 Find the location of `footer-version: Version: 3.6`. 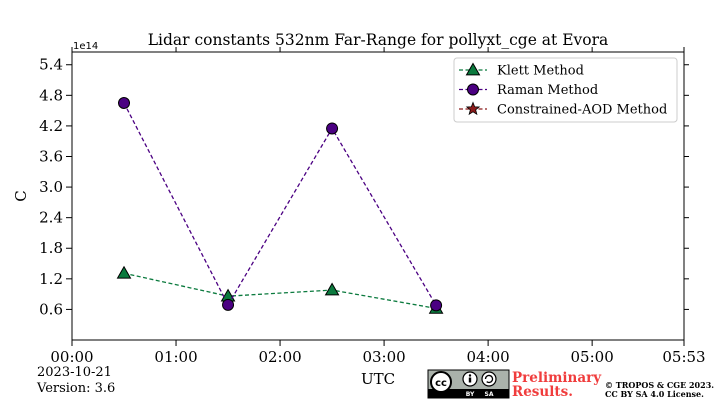

footer-version: Version: 3.6 is located at coordinates (75, 388).